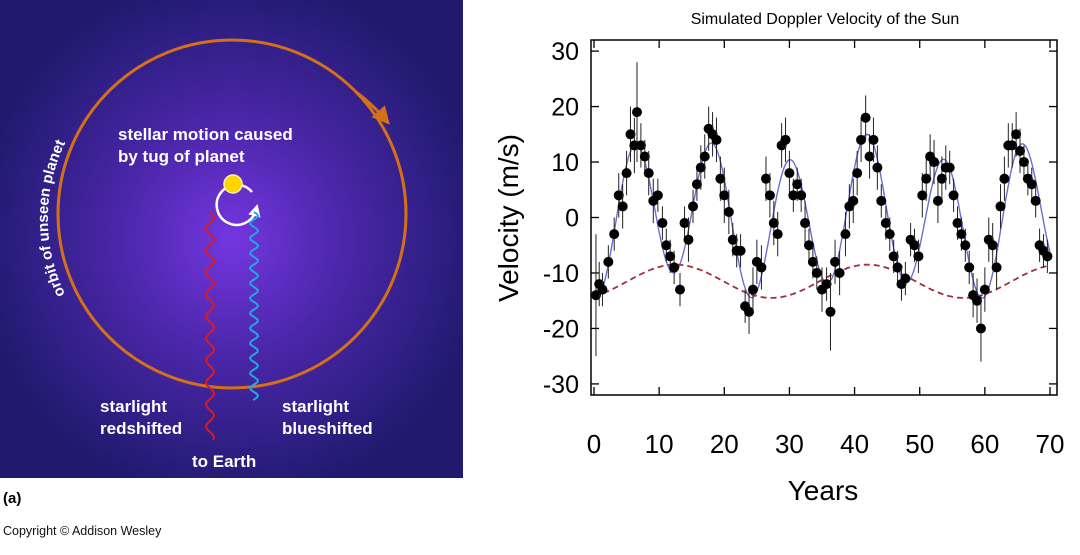 The image size is (1080, 555). I want to click on motion-label-2: by tug of planet, so click(181, 156).